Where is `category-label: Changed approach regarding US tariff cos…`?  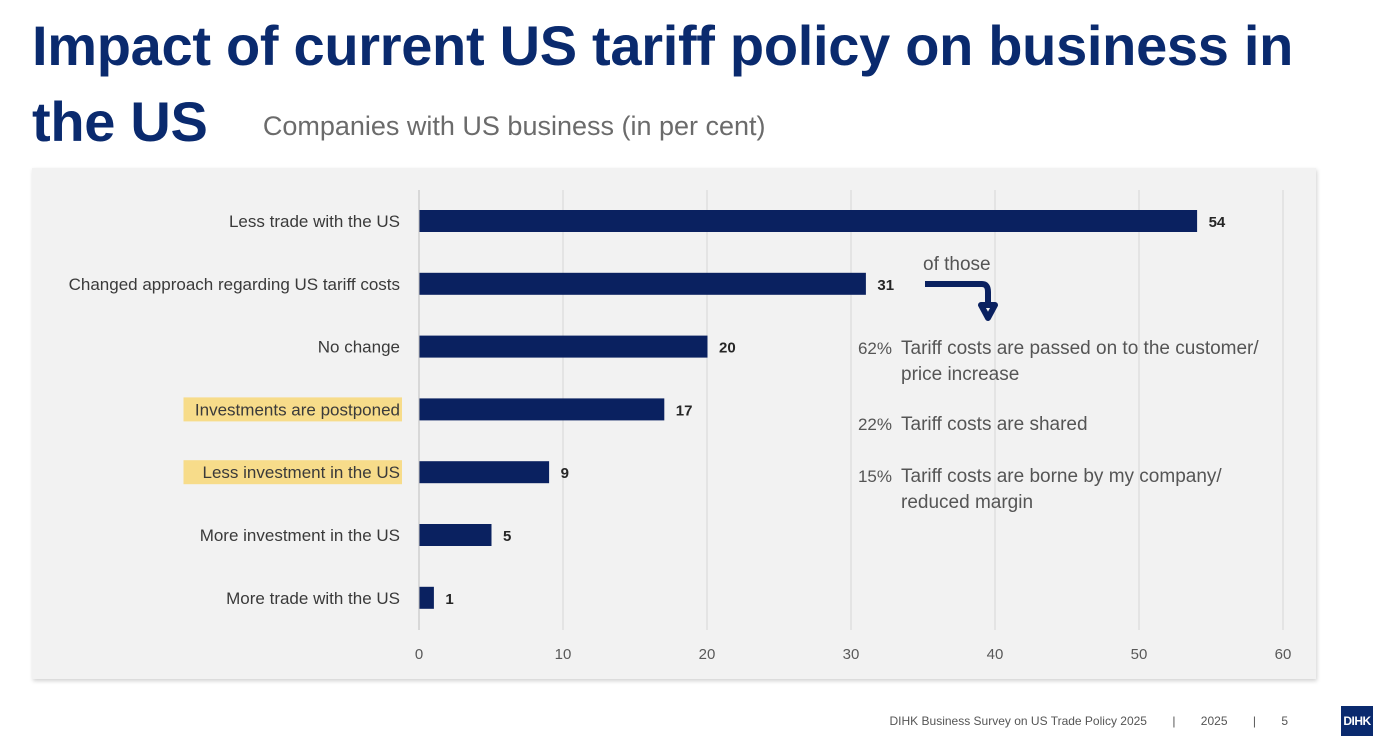
category-label: Changed approach regarding US tariff cos… is located at coordinates (234, 284).